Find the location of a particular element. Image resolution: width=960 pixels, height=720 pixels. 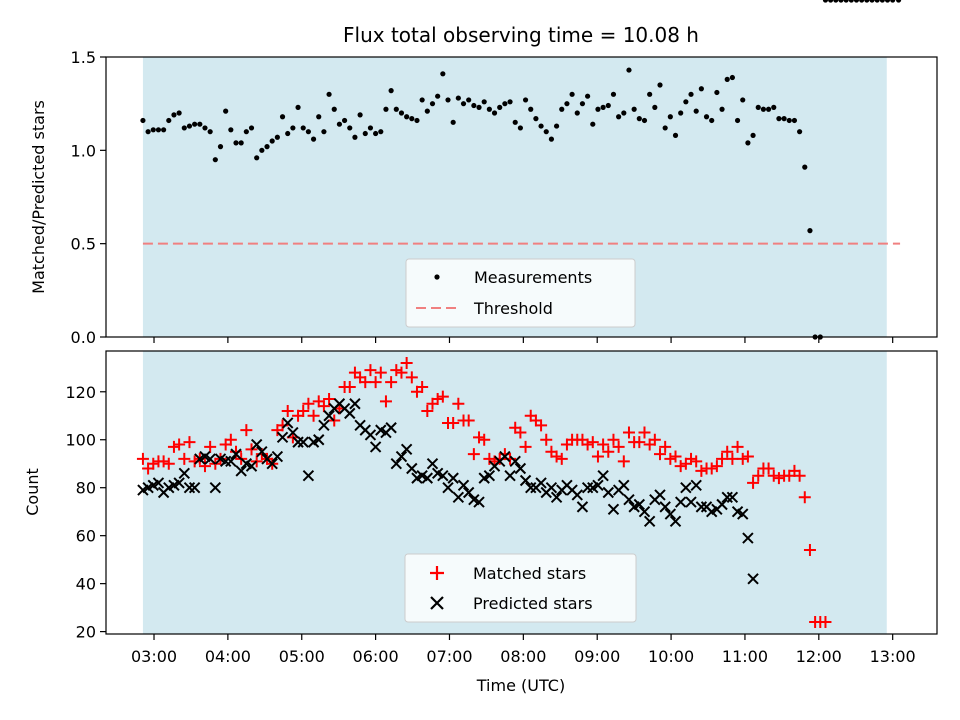

x-tick-label: 10:00 is located at coordinates (671, 656).